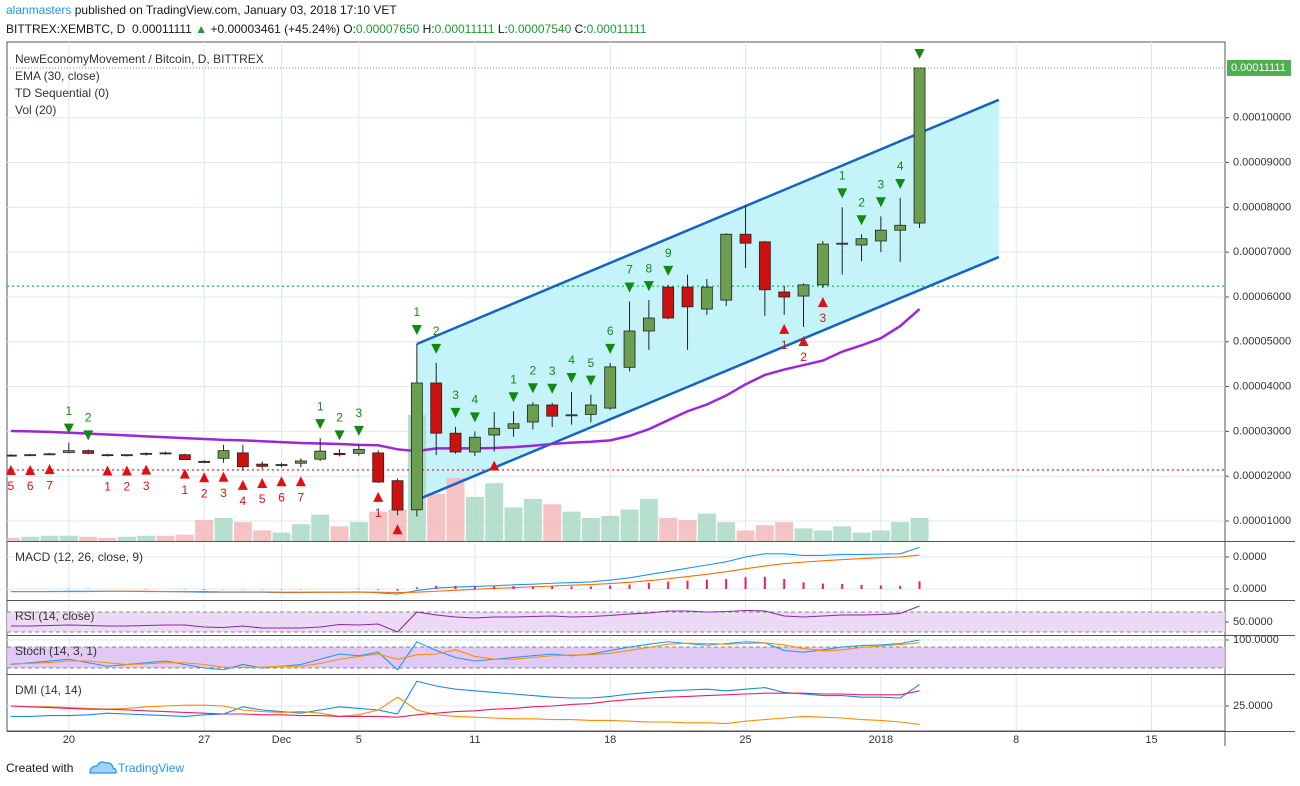  What do you see at coordinates (1262, 118) in the screenshot?
I see `y-tick-label: 0.00010000` at bounding box center [1262, 118].